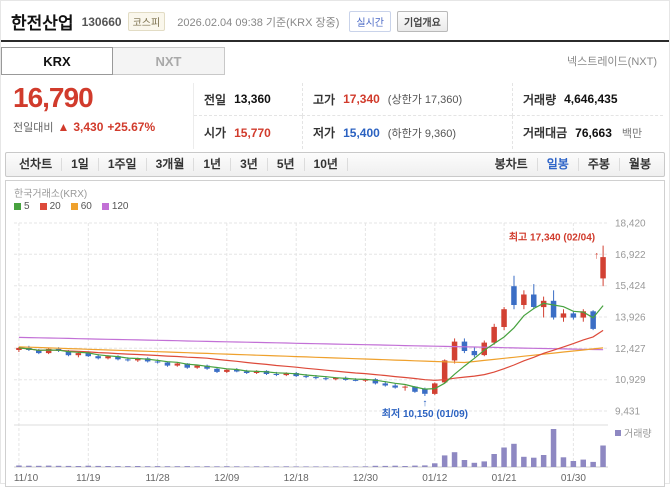 This screenshot has height=487, width=670. I want to click on ma5-legend-label: 5, so click(27, 206).